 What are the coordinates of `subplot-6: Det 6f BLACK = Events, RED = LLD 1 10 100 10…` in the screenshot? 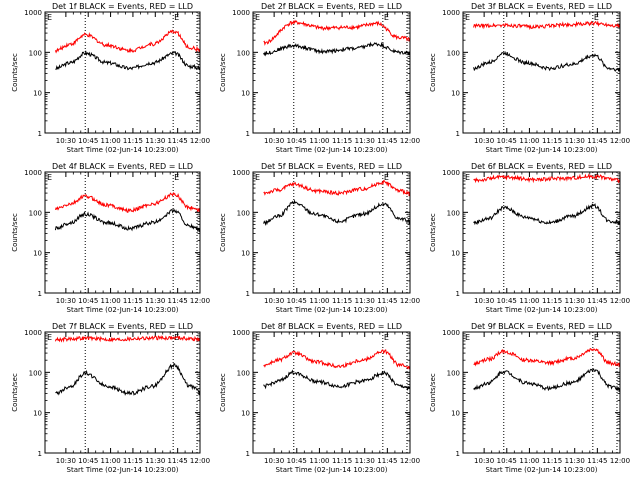 It's located at (529, 238).